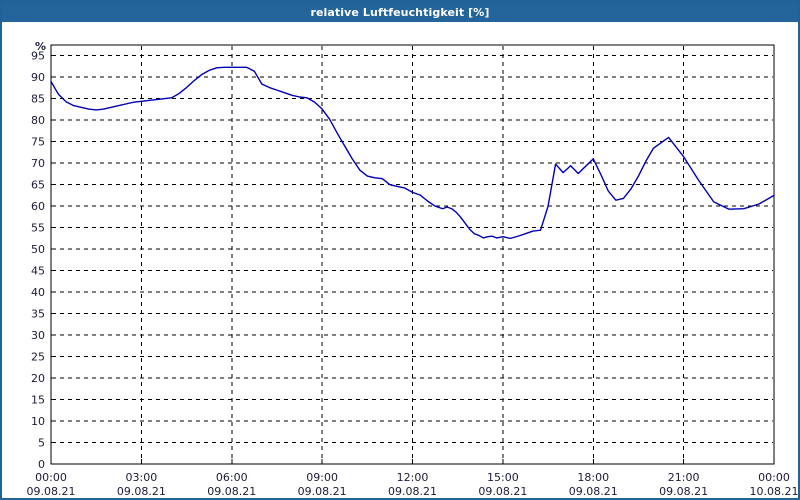 This screenshot has width=800, height=500. I want to click on page-title: relative Luftfeuchtigkeit [%], so click(400, 12).